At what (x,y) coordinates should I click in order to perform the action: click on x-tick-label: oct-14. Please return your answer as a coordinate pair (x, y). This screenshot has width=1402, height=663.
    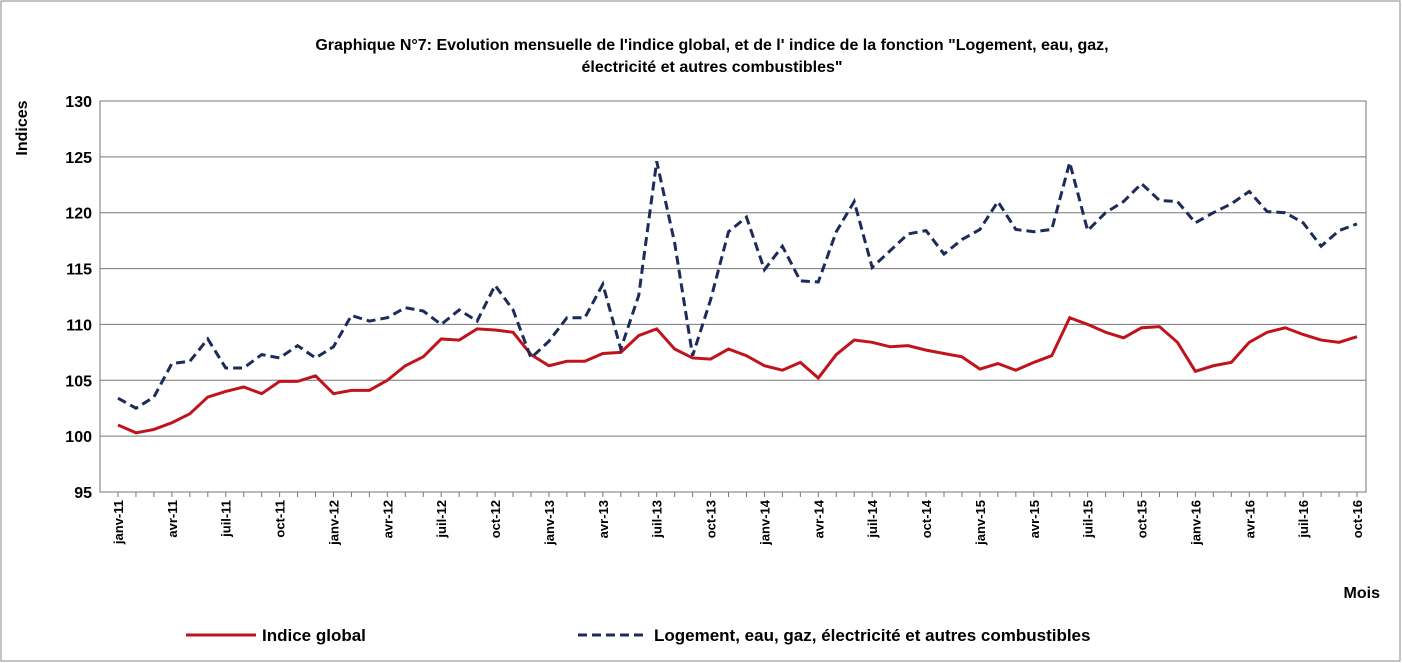
    Looking at the image, I should click on (926, 518).